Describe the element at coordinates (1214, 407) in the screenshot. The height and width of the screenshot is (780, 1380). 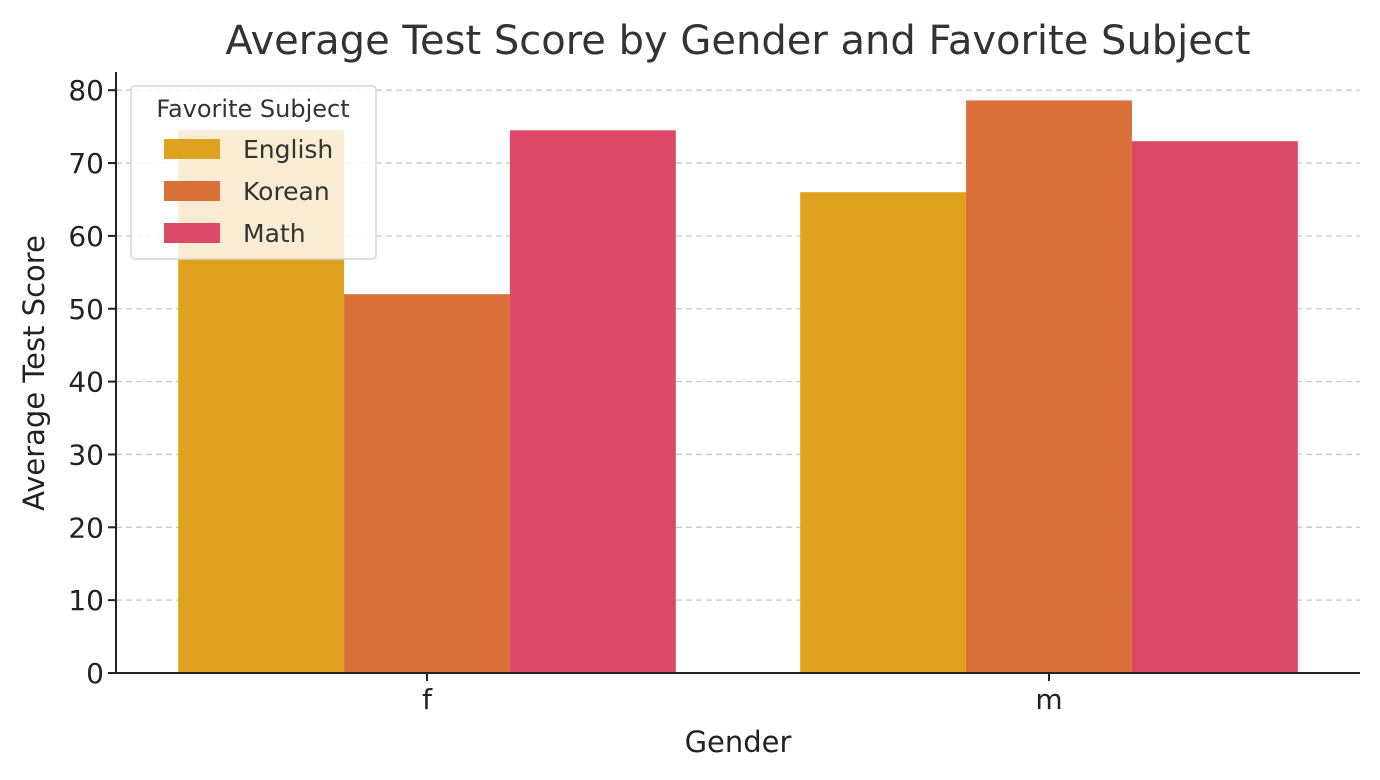
I see `bar-math-m` at that location.